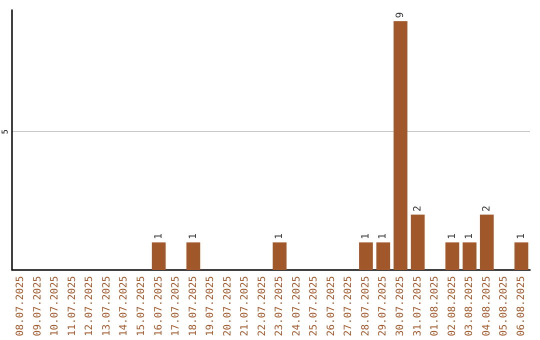 This screenshot has height=340, width=540. Describe the element at coordinates (383, 306) in the screenshot. I see `x-tick-label: 29.07.2025` at that location.